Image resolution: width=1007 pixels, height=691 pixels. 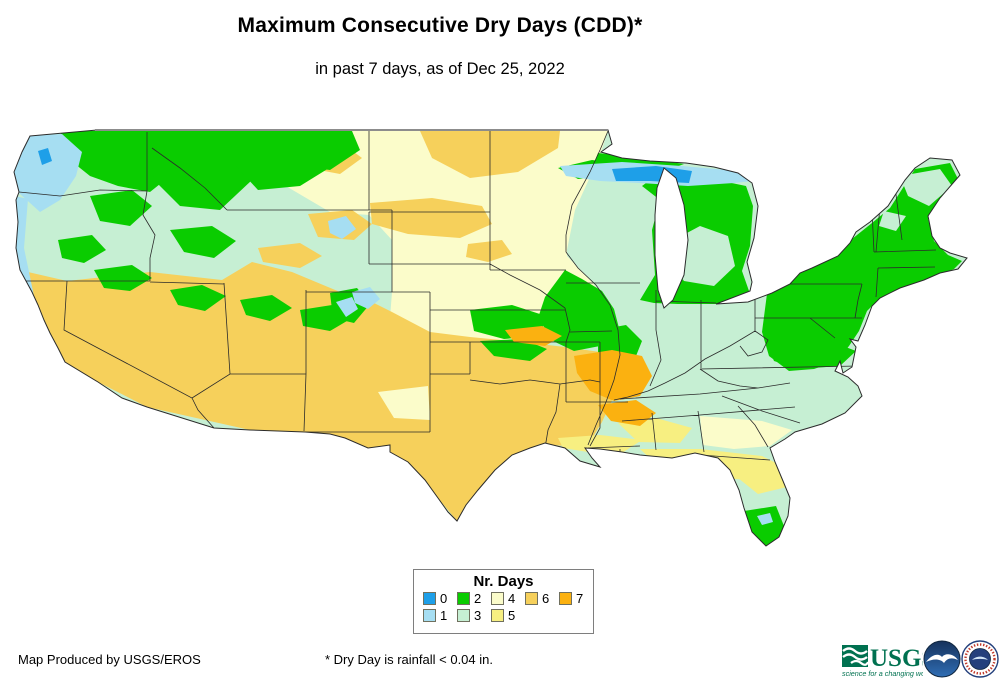 I want to click on usgs-logo-text: USGS, so click(x=896, y=658).